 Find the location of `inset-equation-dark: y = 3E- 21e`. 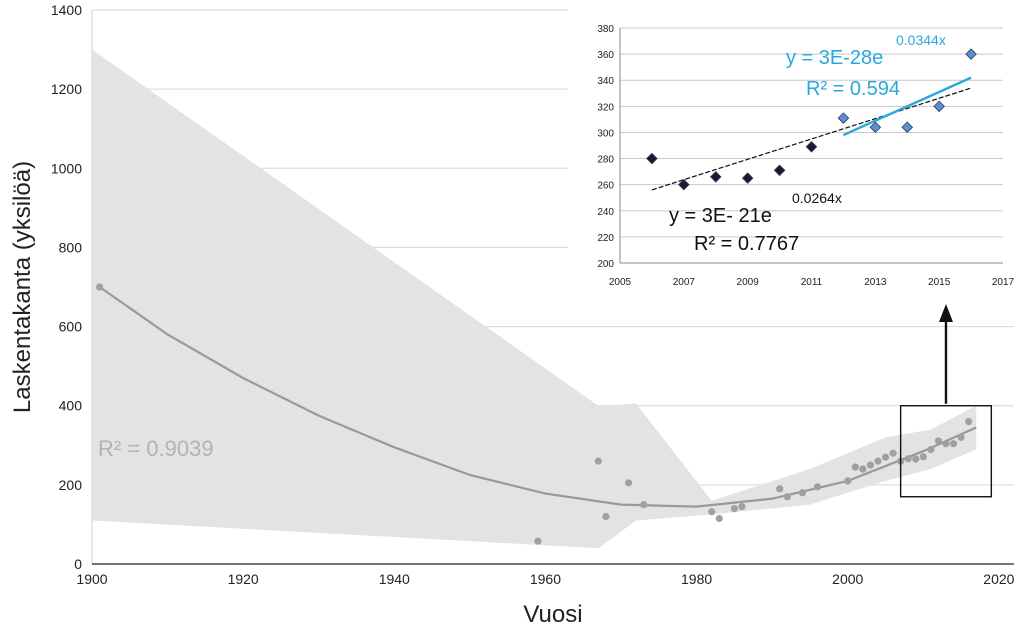

inset-equation-dark: y = 3E- 21e is located at coordinates (720, 216).